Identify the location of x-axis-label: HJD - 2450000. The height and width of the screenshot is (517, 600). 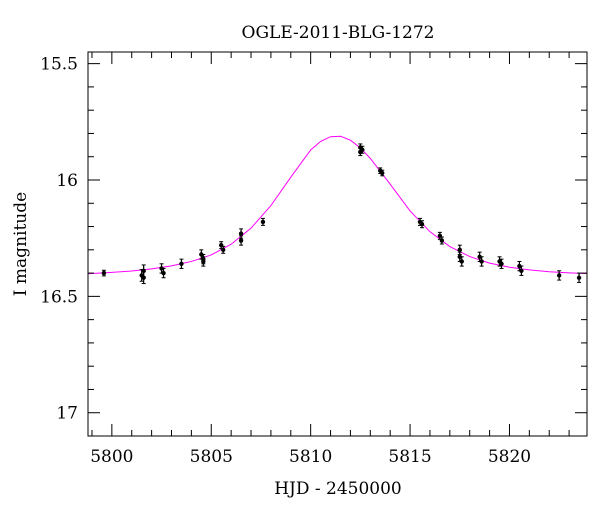
(338, 489).